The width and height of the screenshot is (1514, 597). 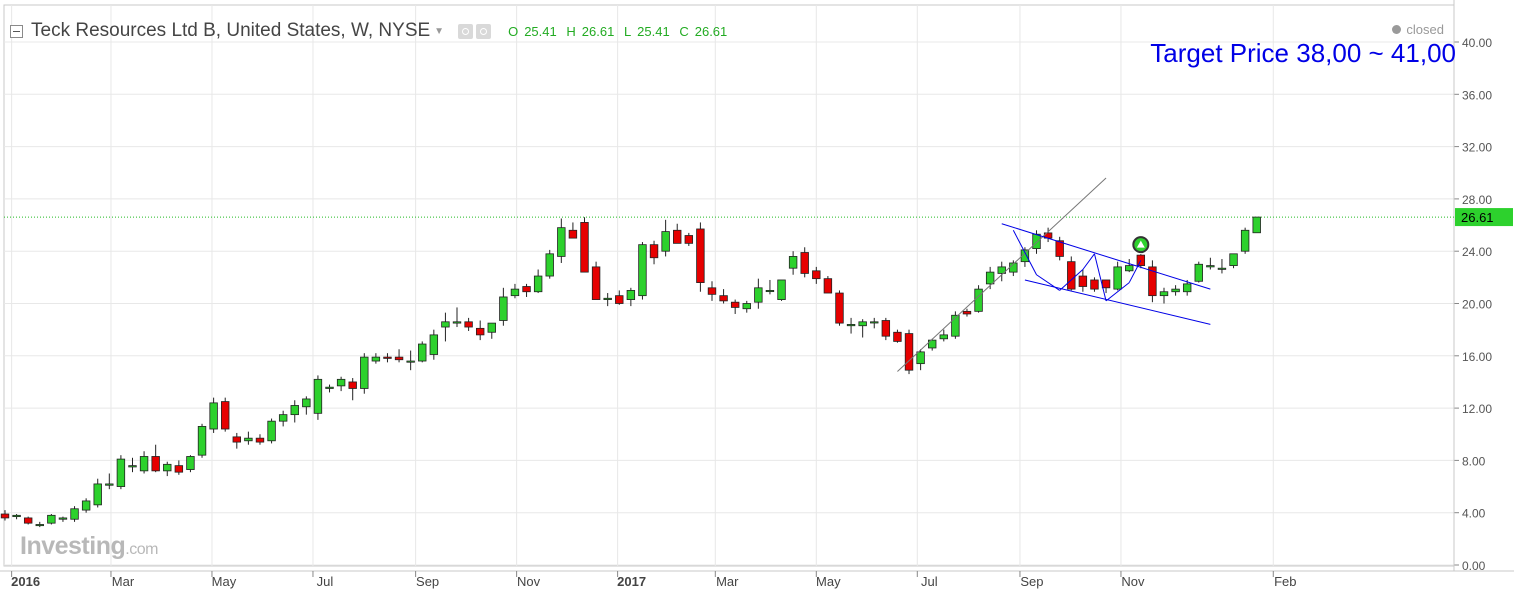 I want to click on status-dot-icon, so click(x=1397, y=29).